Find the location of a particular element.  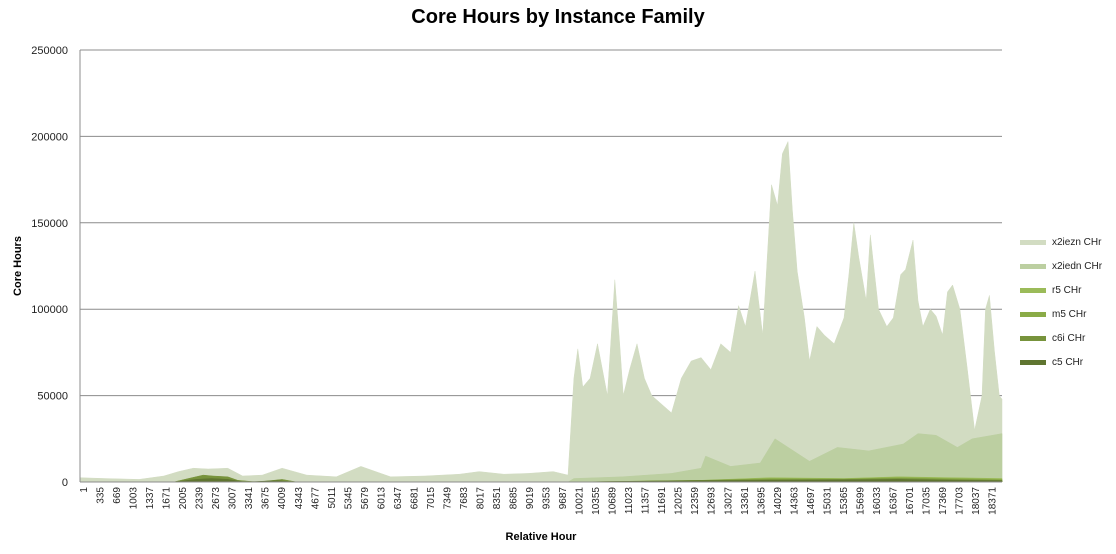

legend-label: c6i CHr is located at coordinates (1069, 338).